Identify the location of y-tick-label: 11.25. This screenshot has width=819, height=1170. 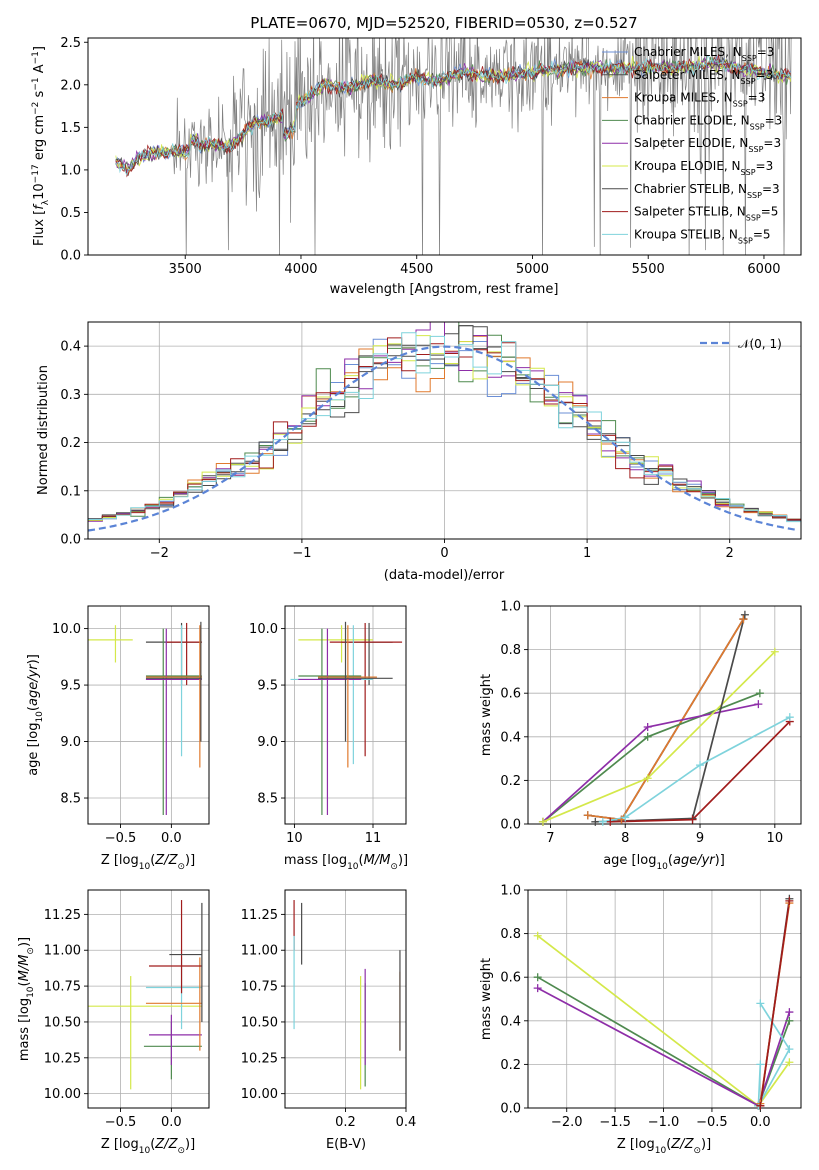
(259, 915).